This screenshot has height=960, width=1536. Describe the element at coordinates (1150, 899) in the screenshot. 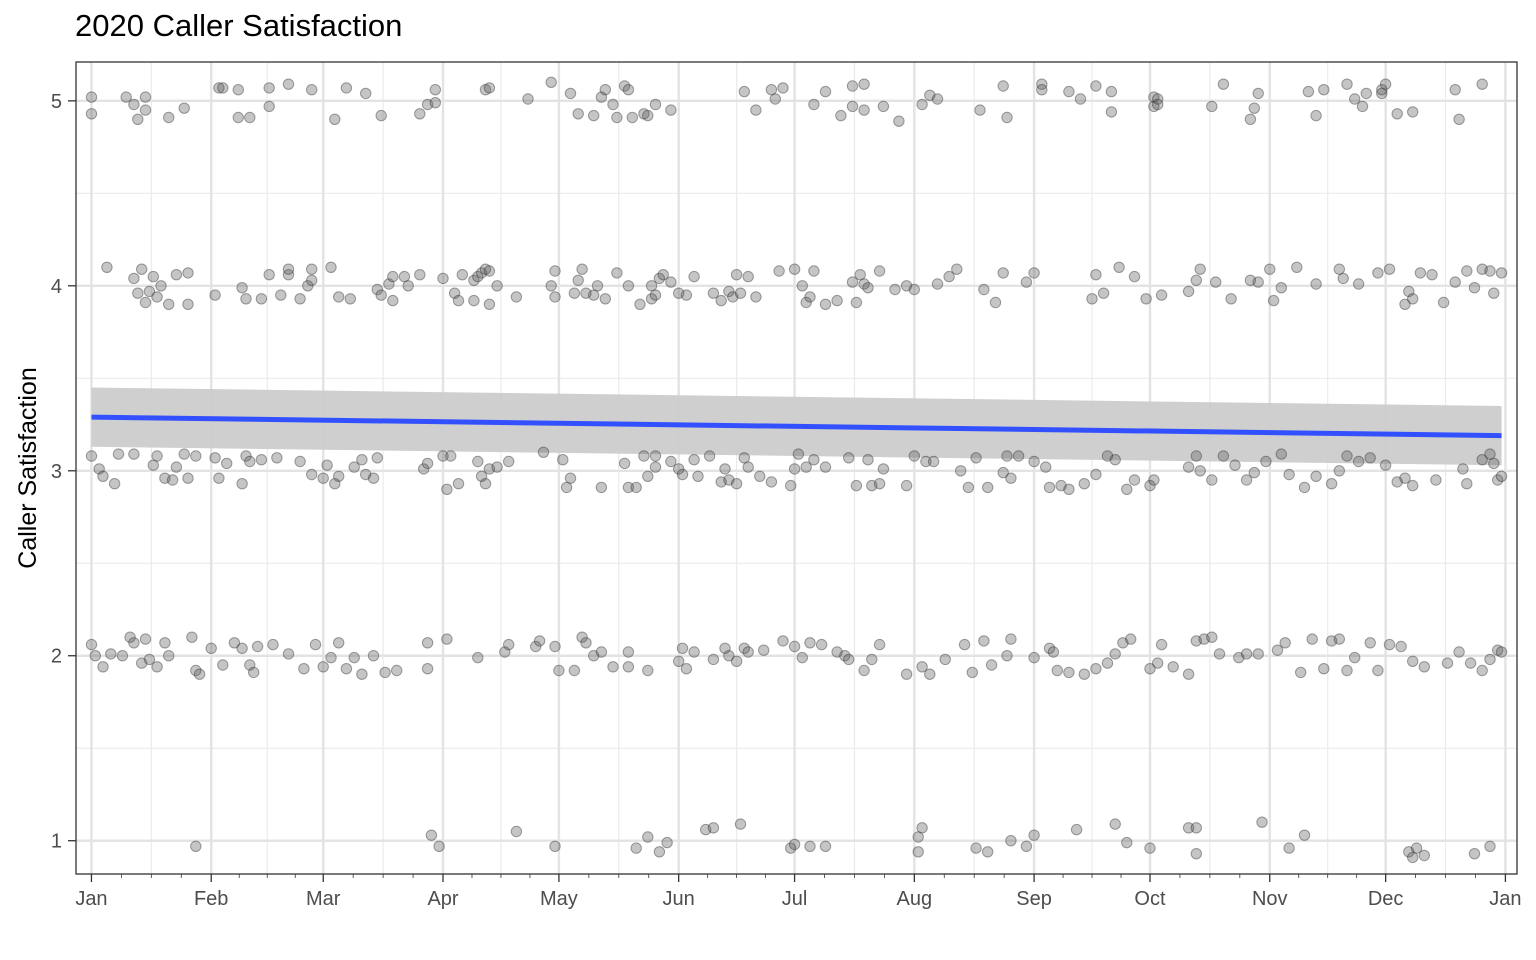

I see `x-tick-label: Oct` at that location.